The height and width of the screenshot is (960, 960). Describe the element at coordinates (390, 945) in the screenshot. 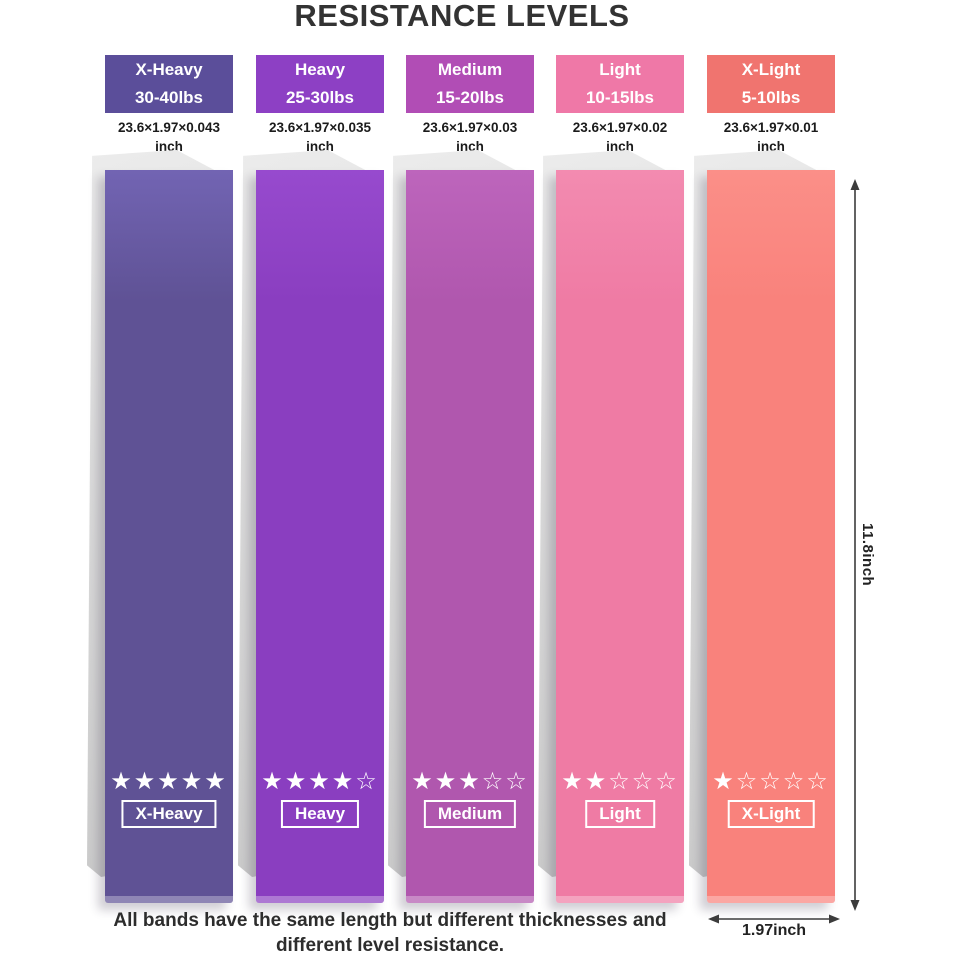

I see `caption-line-2: different level resistance.` at that location.